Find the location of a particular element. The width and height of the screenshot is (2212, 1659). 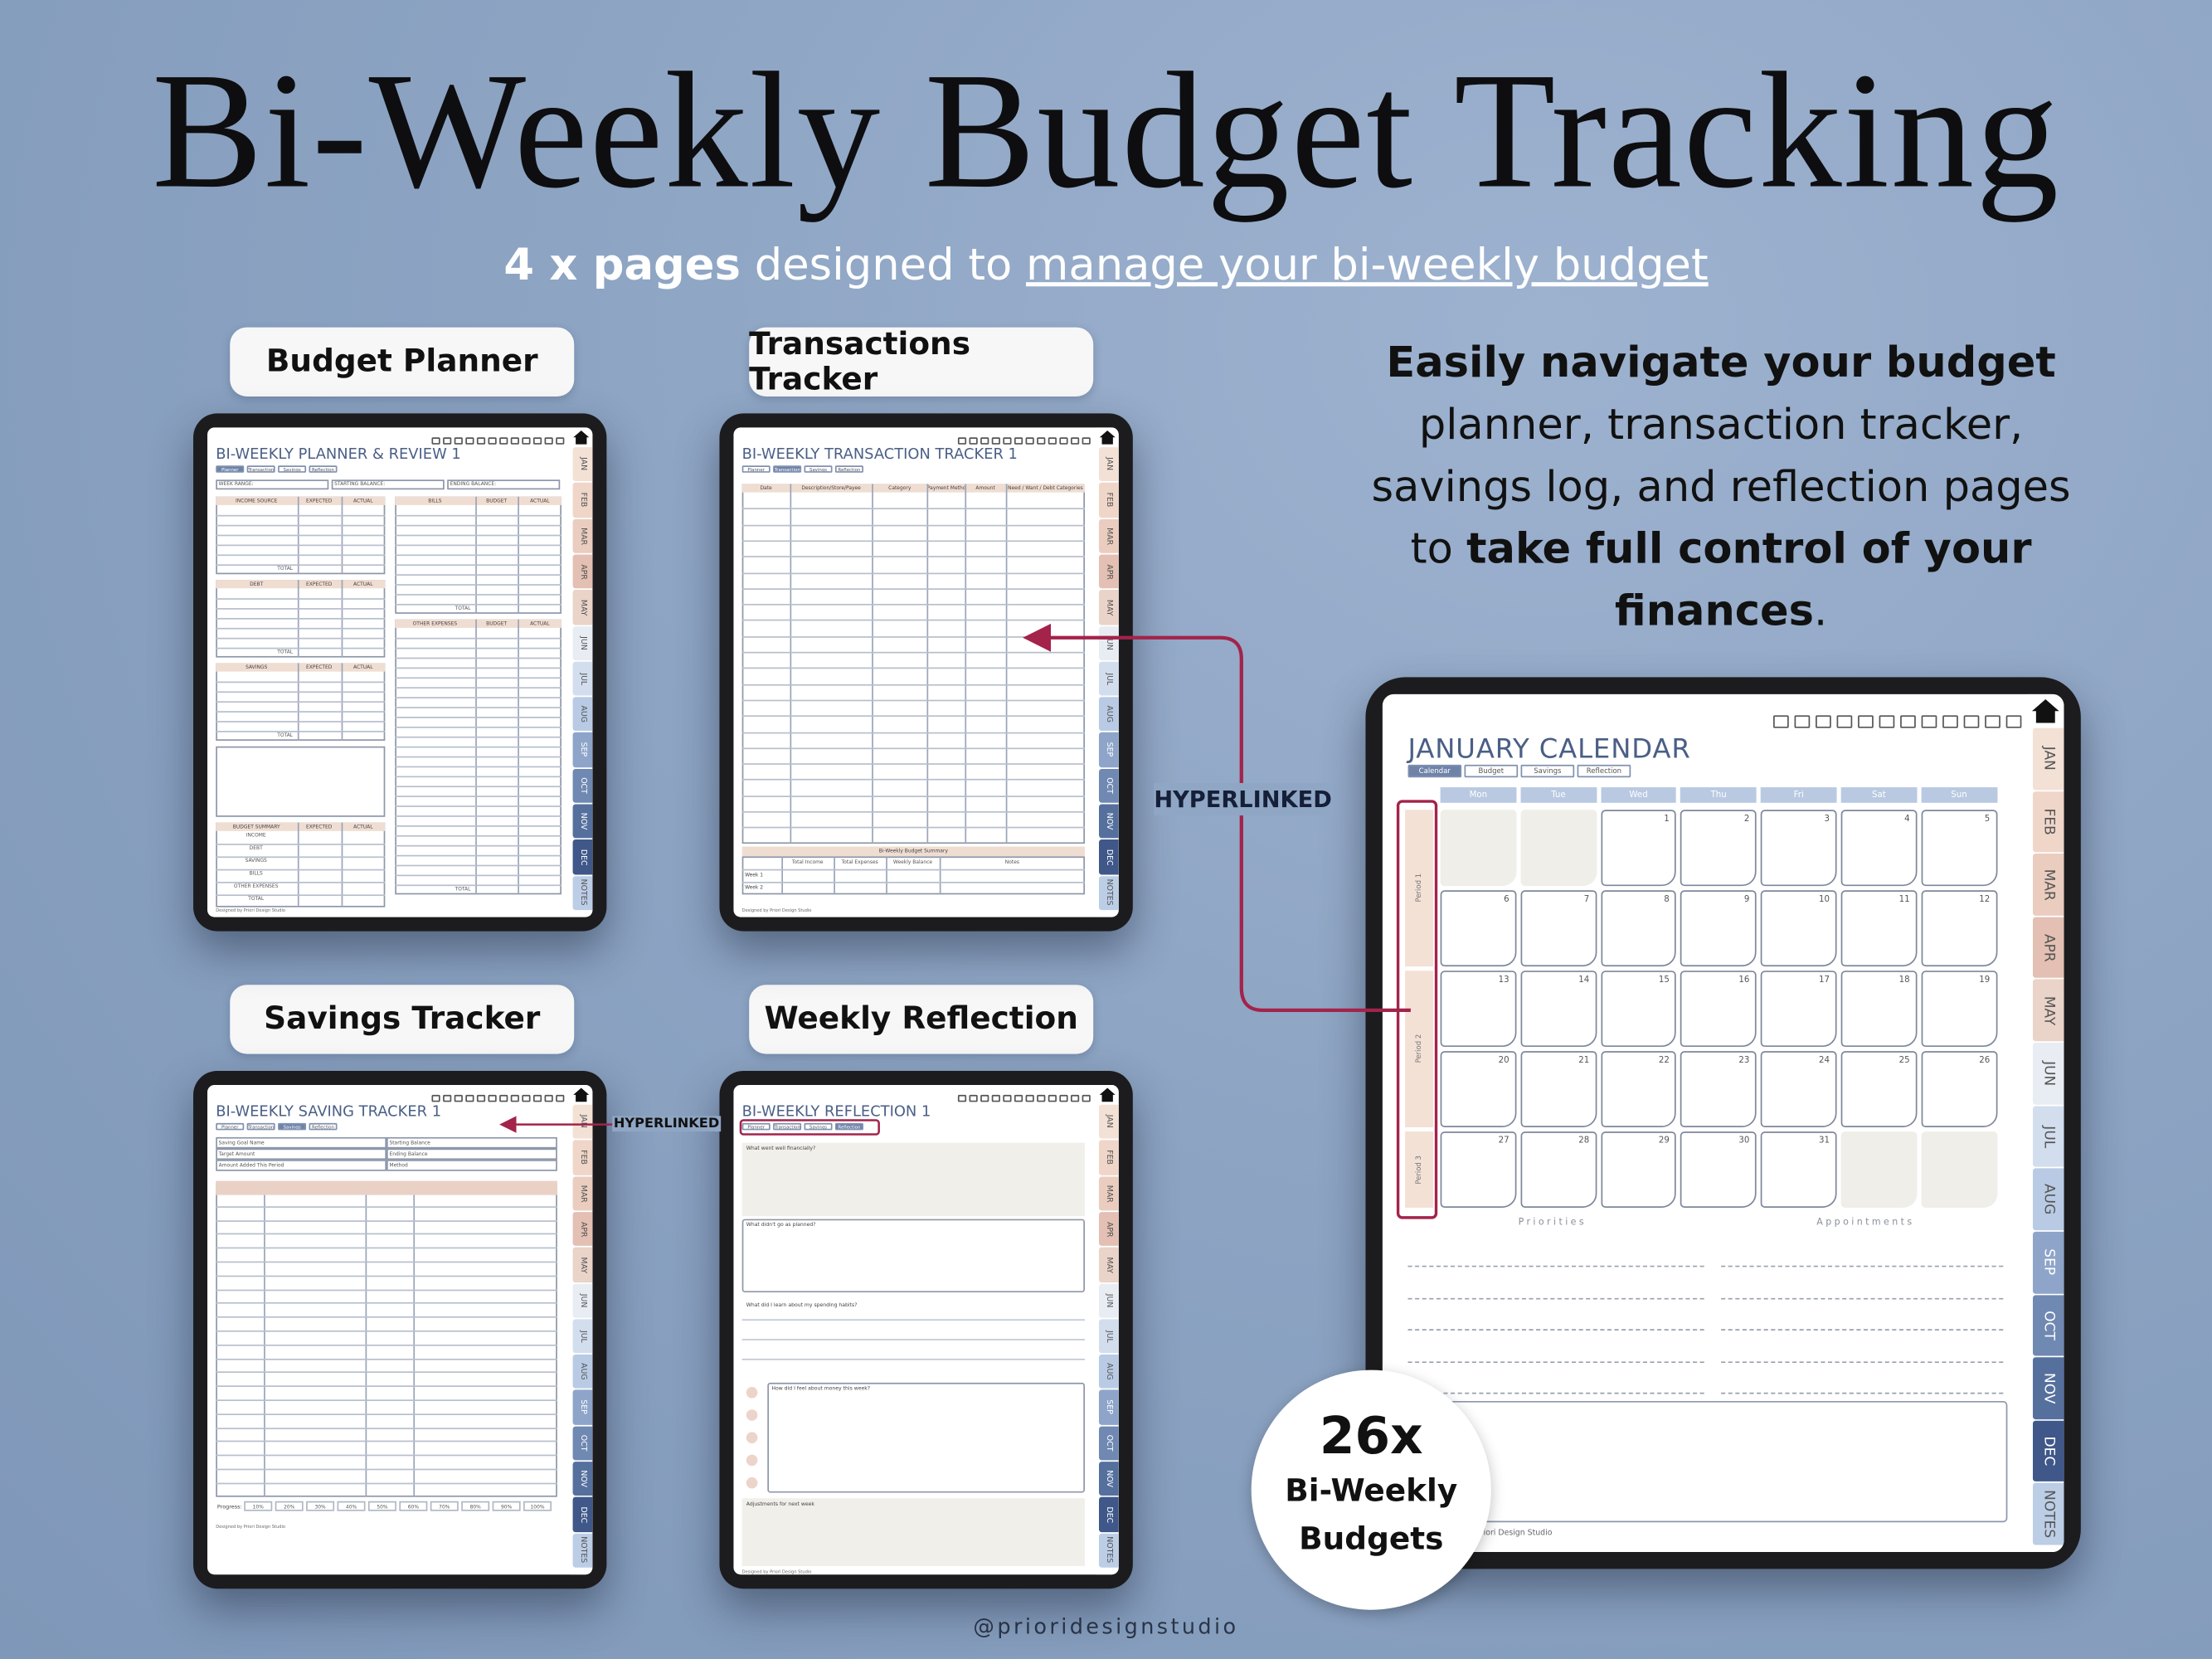

day-cell: 4 is located at coordinates (1879, 848).